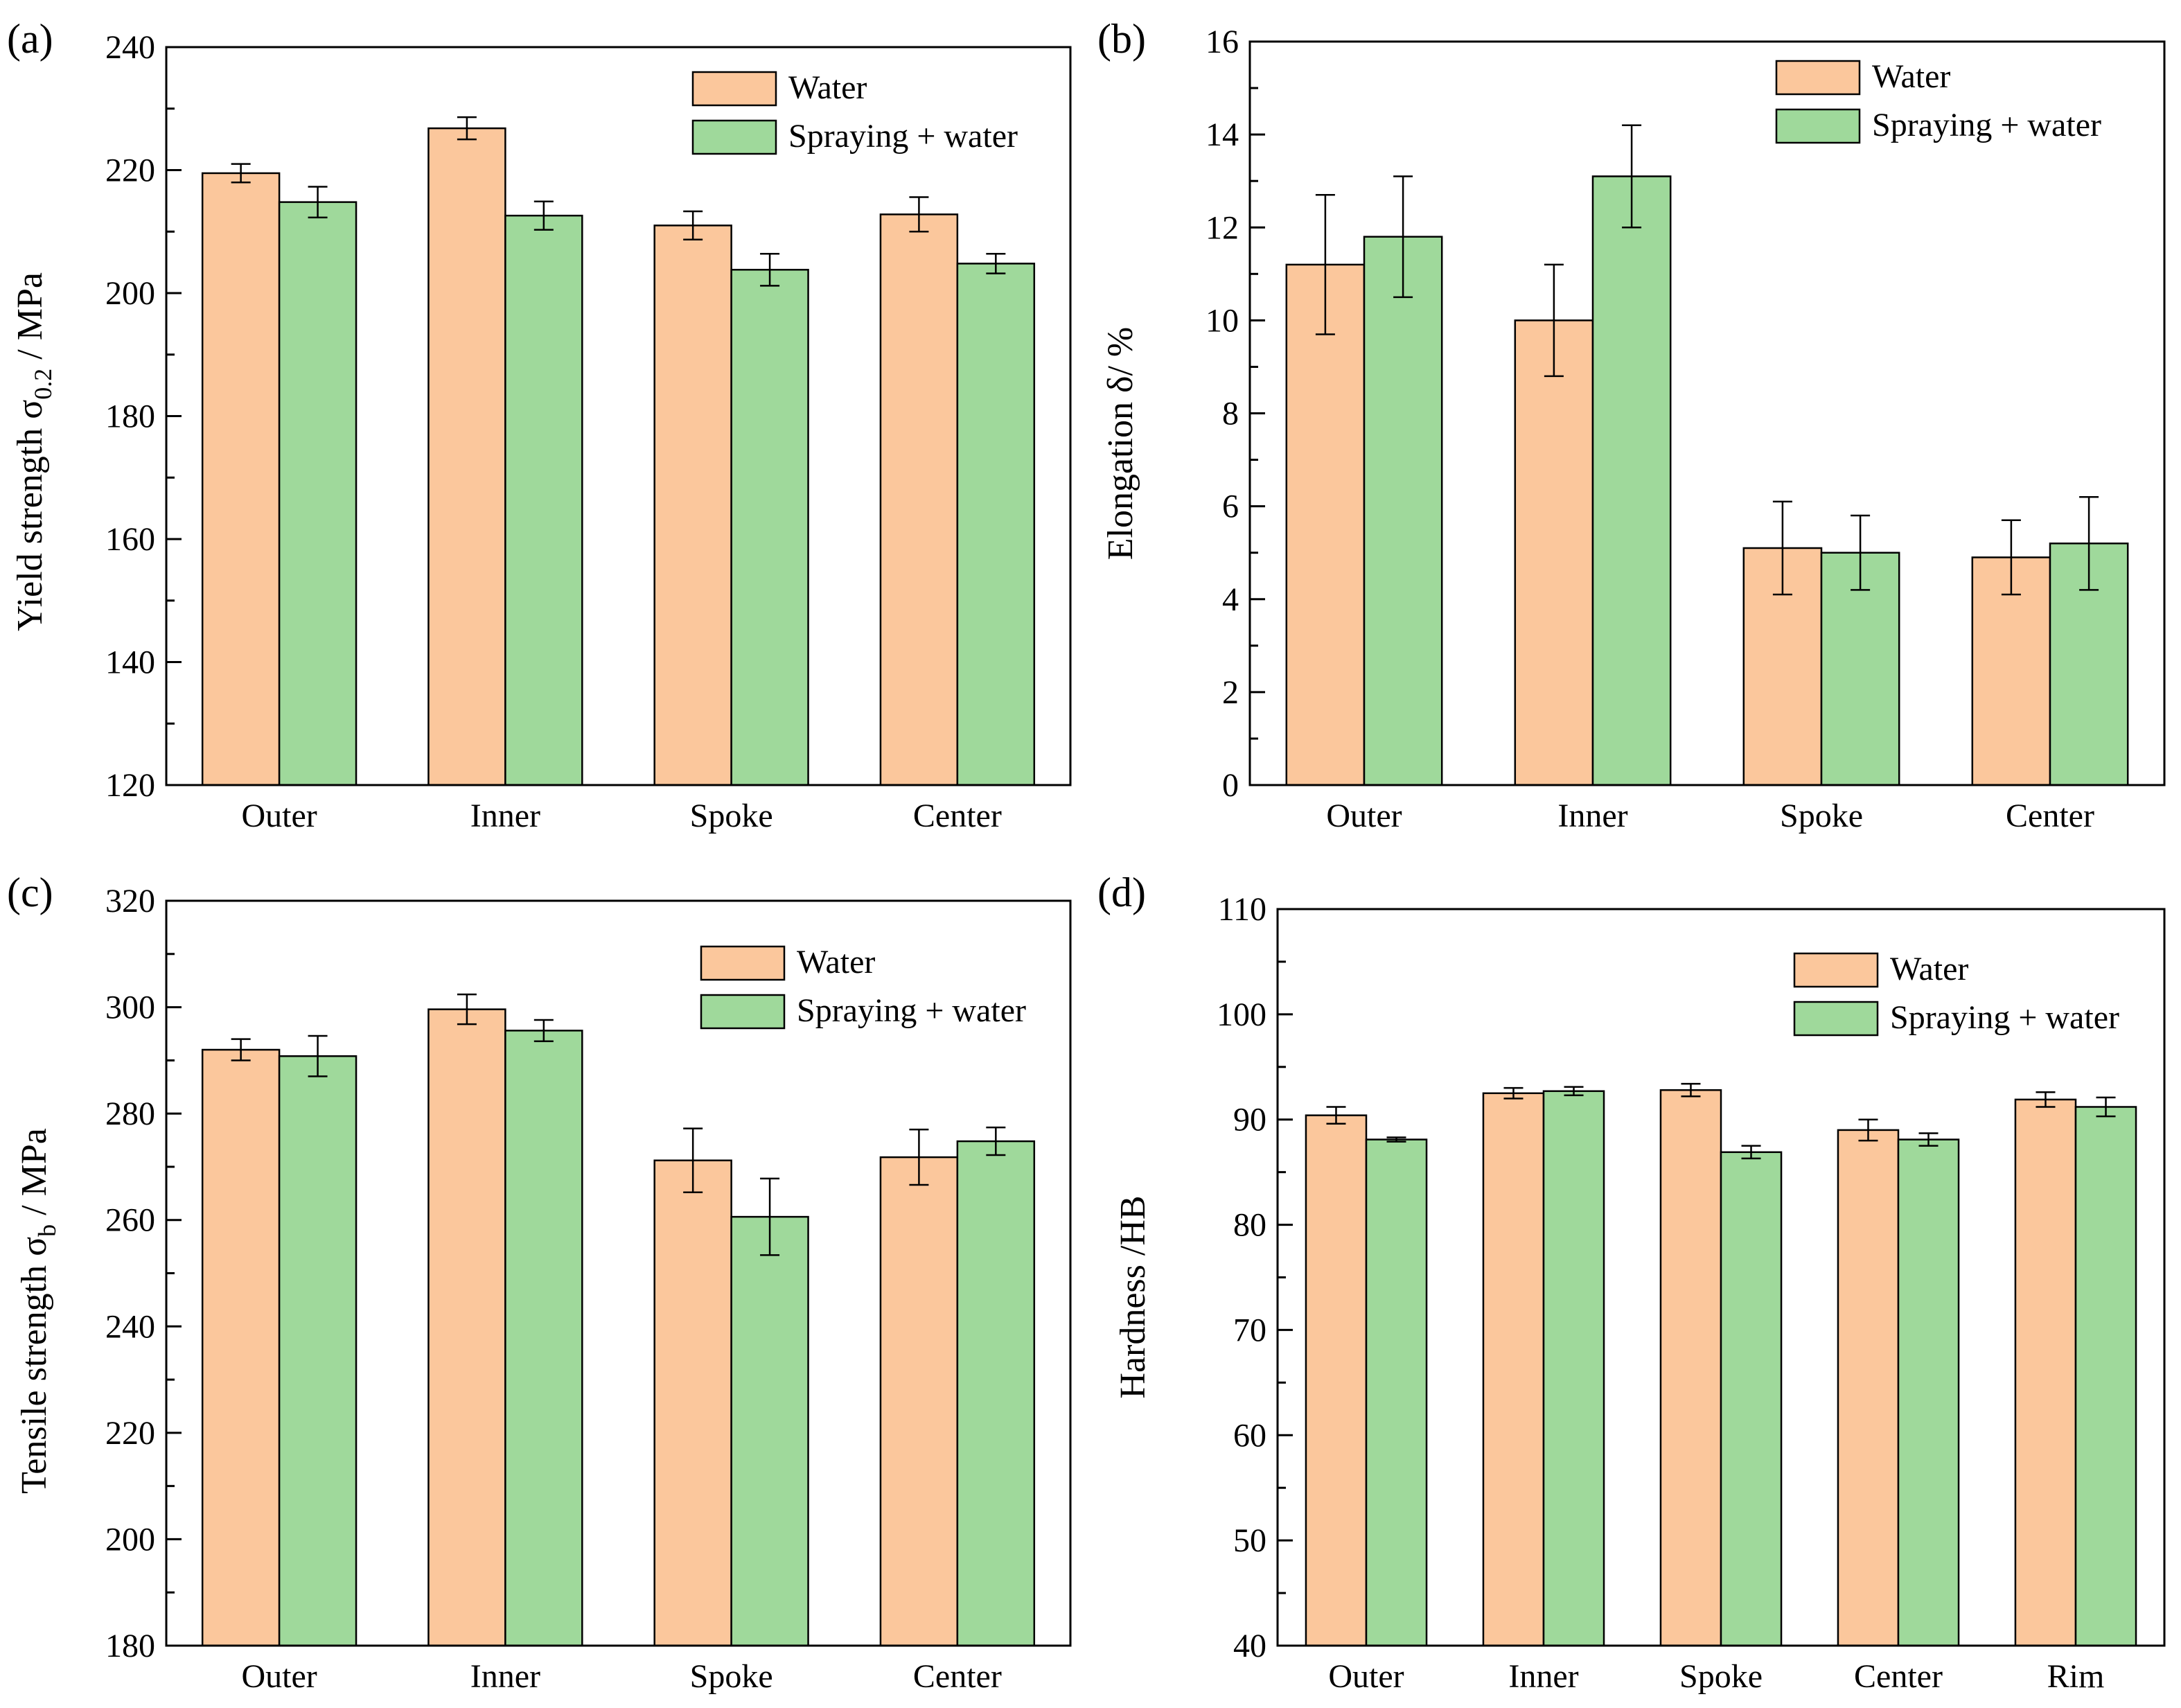 This screenshot has width=2181, height=1708. I want to click on y-tick-label: 16, so click(1222, 42).